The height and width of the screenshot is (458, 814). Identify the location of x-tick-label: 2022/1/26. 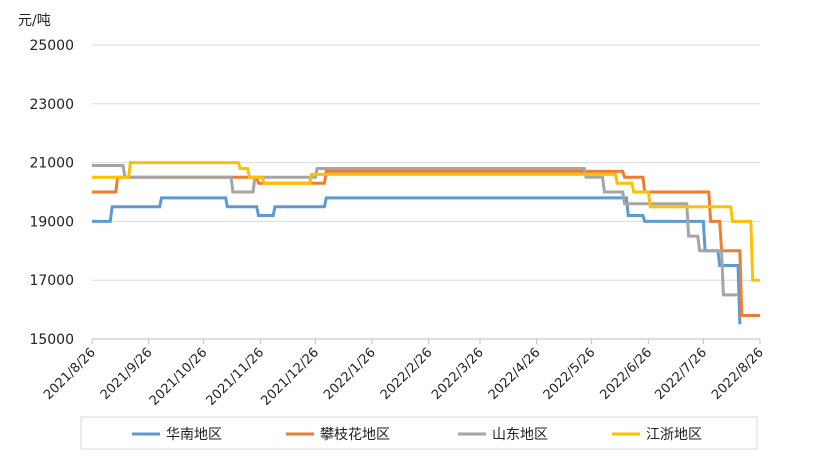
(350, 374).